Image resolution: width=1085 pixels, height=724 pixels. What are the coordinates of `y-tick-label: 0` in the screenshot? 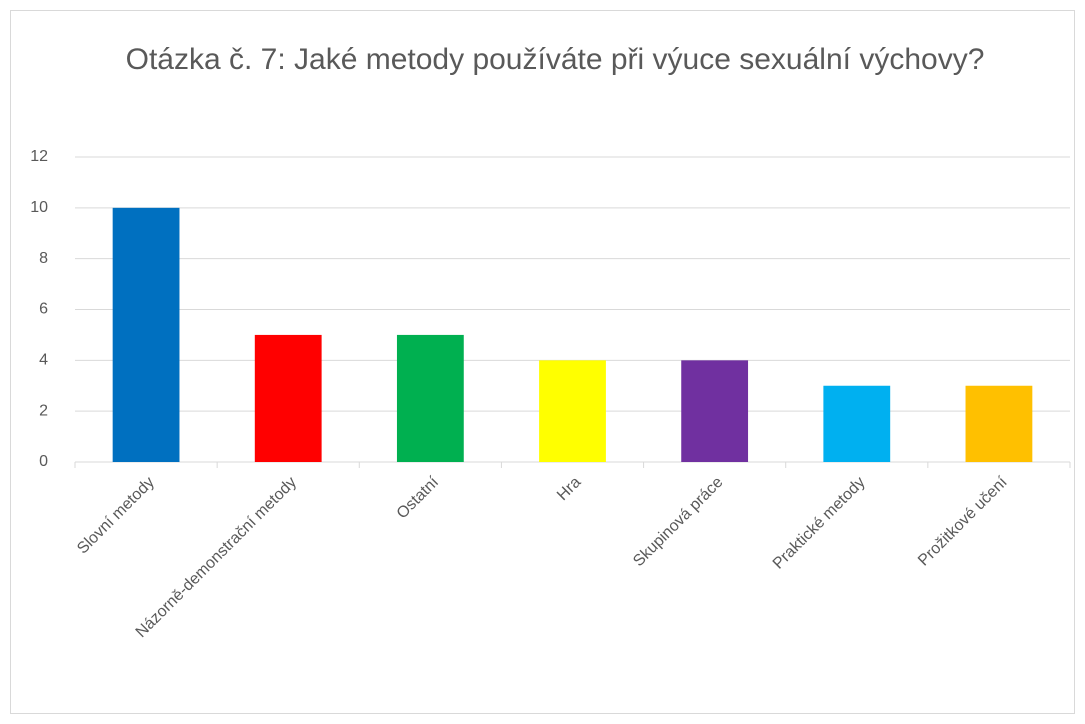 It's located at (43, 461).